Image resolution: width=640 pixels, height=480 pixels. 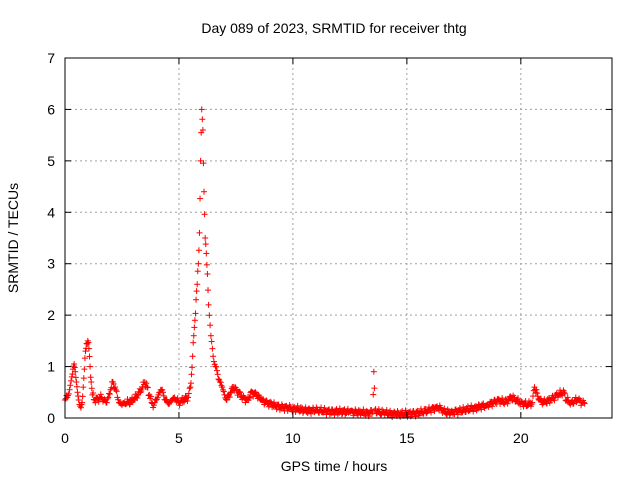 I want to click on x-tick-label: 5, so click(x=179, y=438).